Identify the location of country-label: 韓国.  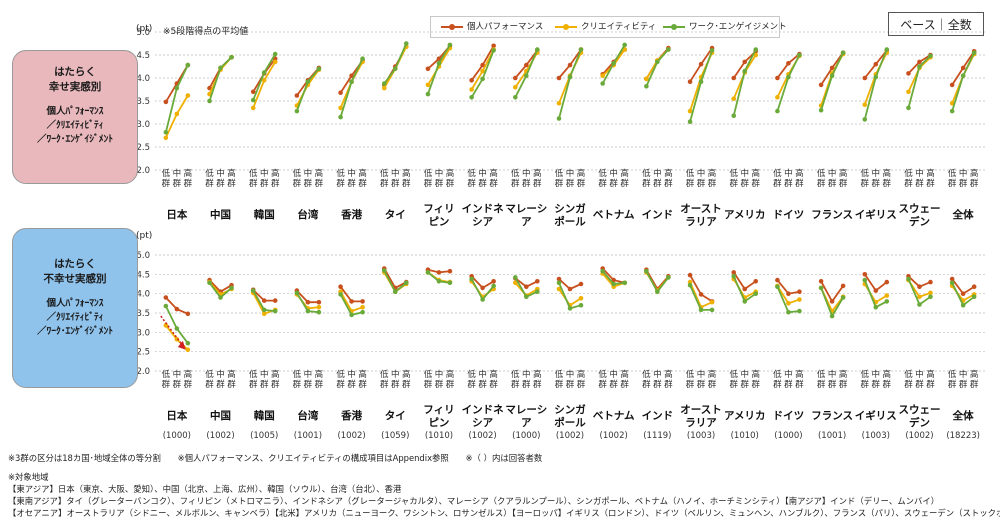
(264, 415).